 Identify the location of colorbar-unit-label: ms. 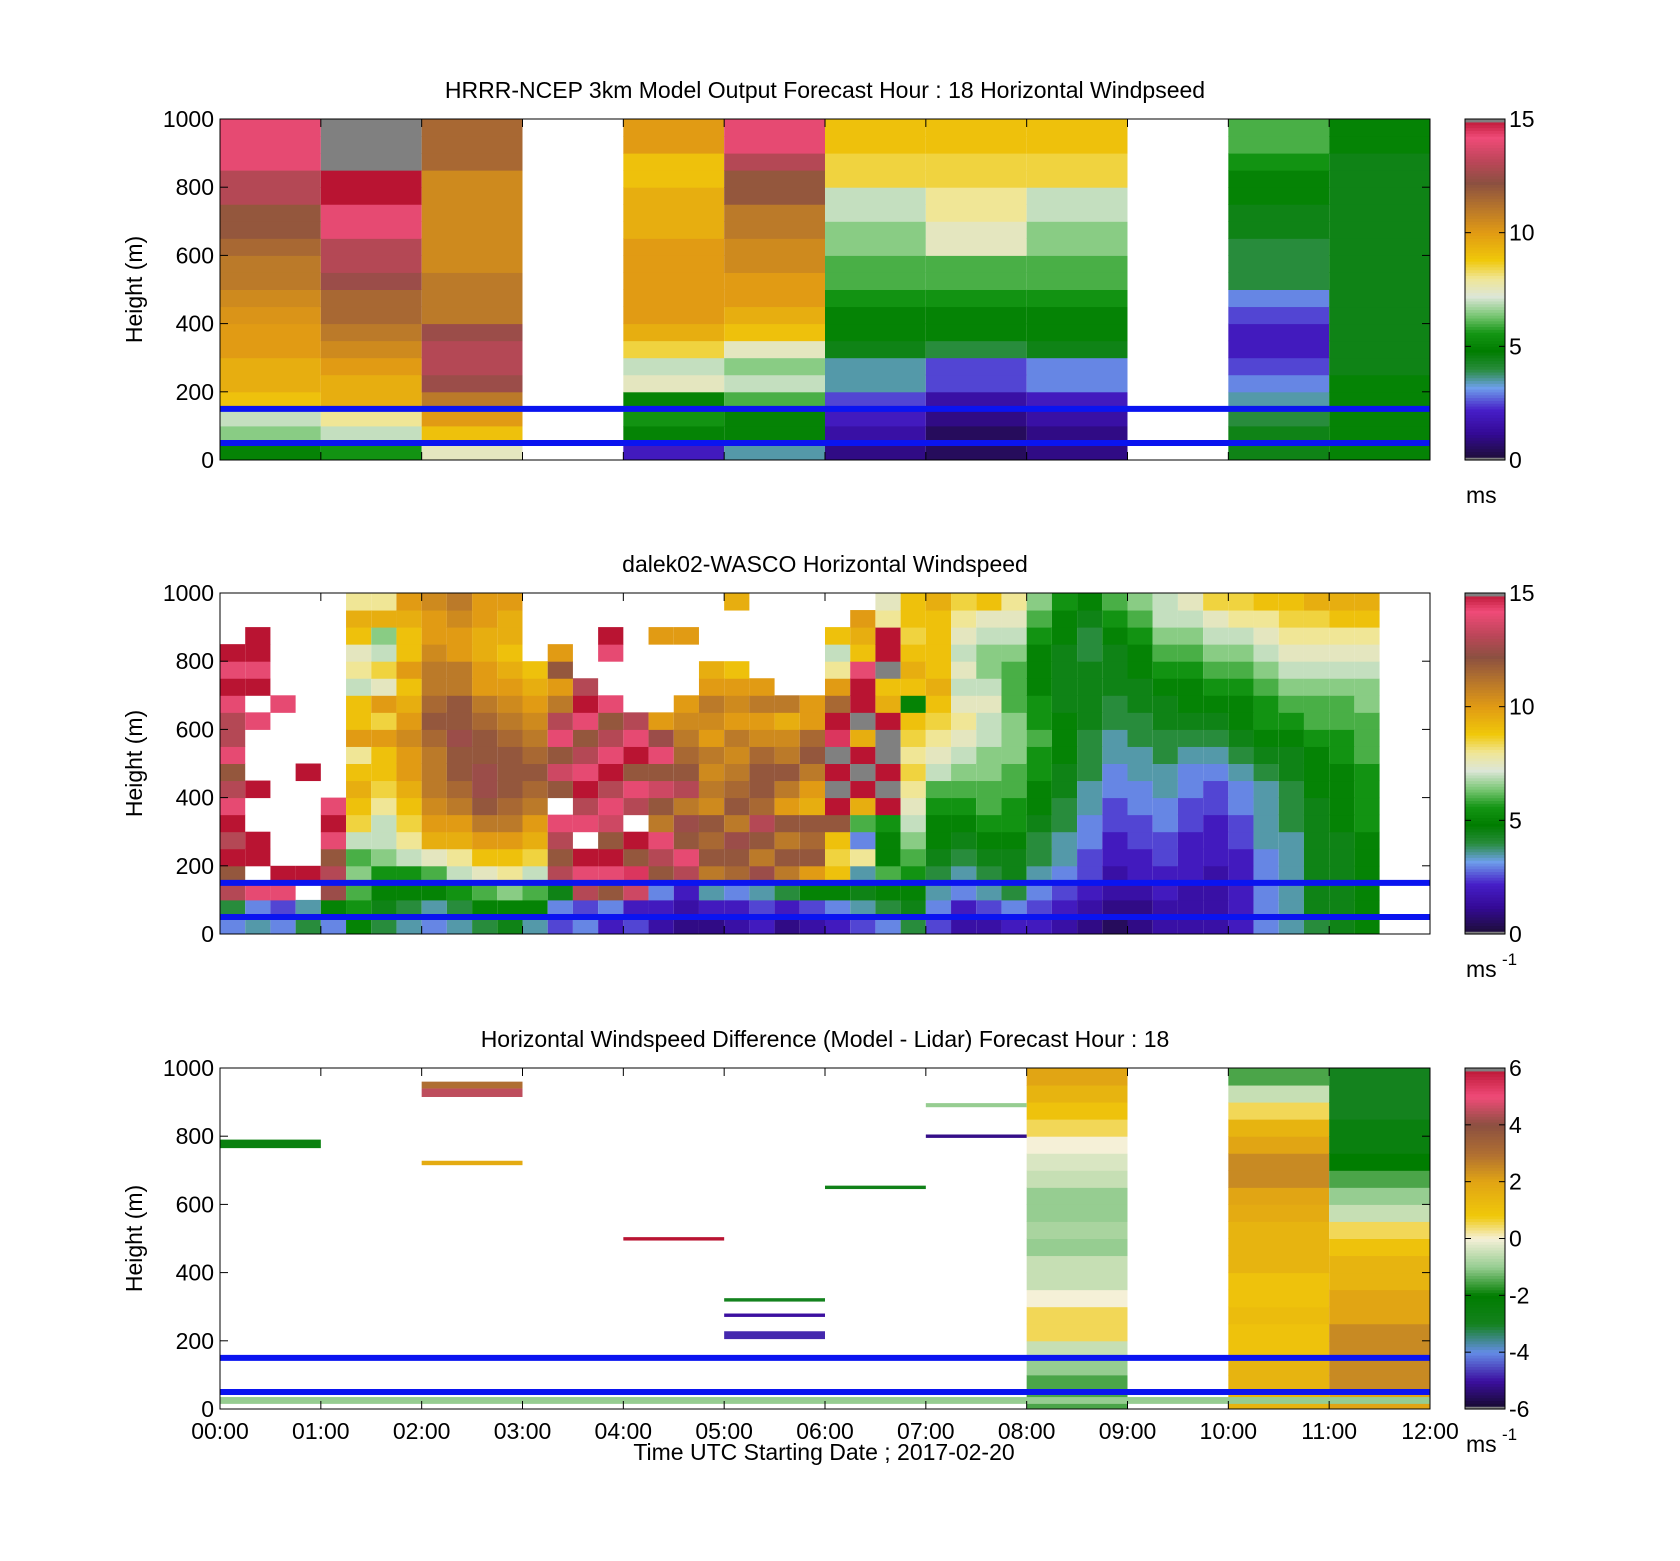
(1481, 495).